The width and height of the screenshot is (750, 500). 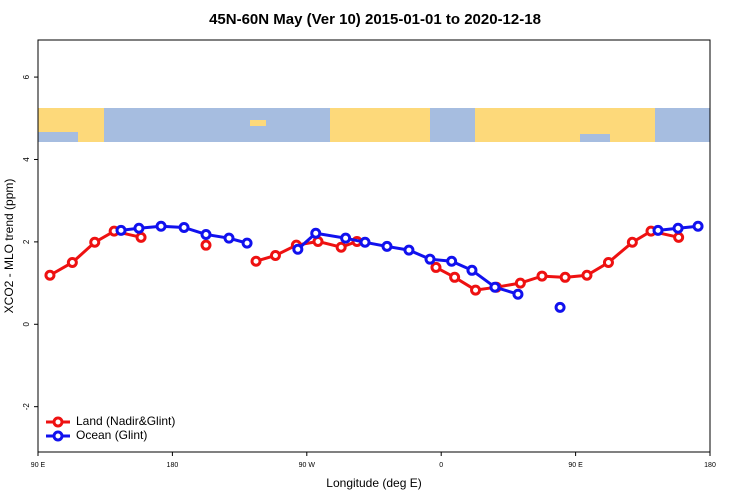 What do you see at coordinates (111, 435) in the screenshot?
I see `legend-label: Ocean (Glint)` at bounding box center [111, 435].